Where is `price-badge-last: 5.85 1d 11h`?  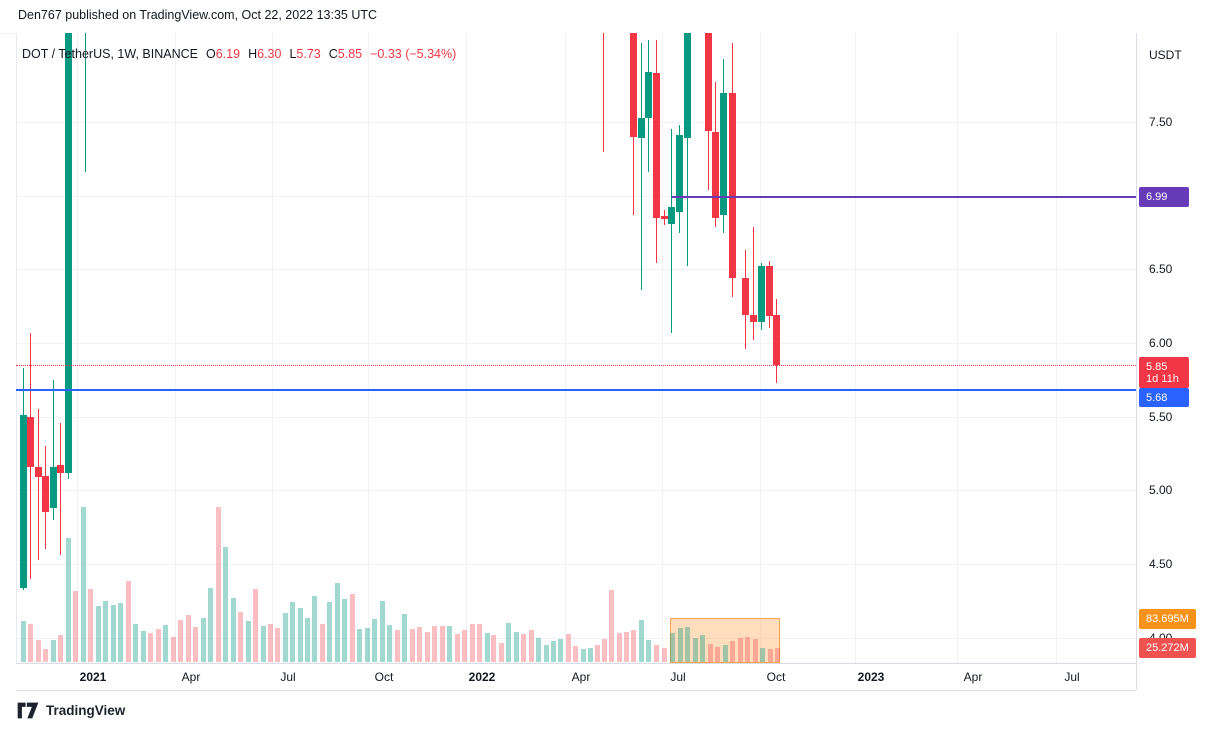 price-badge-last: 5.85 1d 11h is located at coordinates (1164, 372).